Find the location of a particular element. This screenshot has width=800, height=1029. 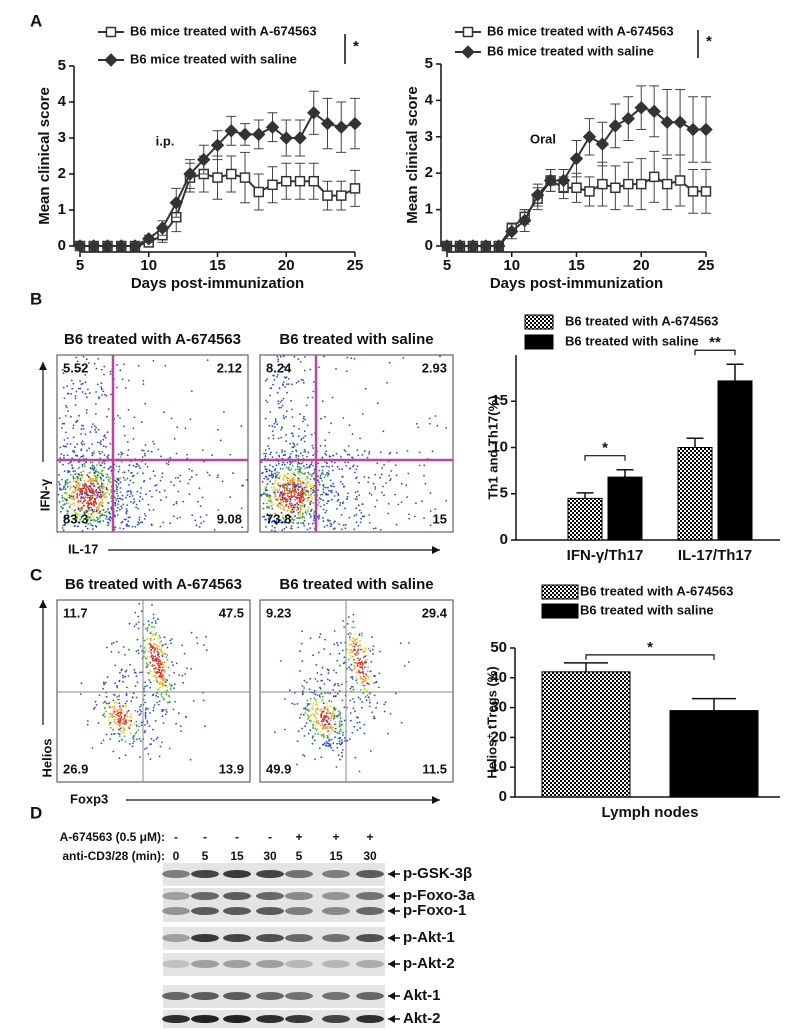

quadrant-percent: 2.93 is located at coordinates (434, 367).